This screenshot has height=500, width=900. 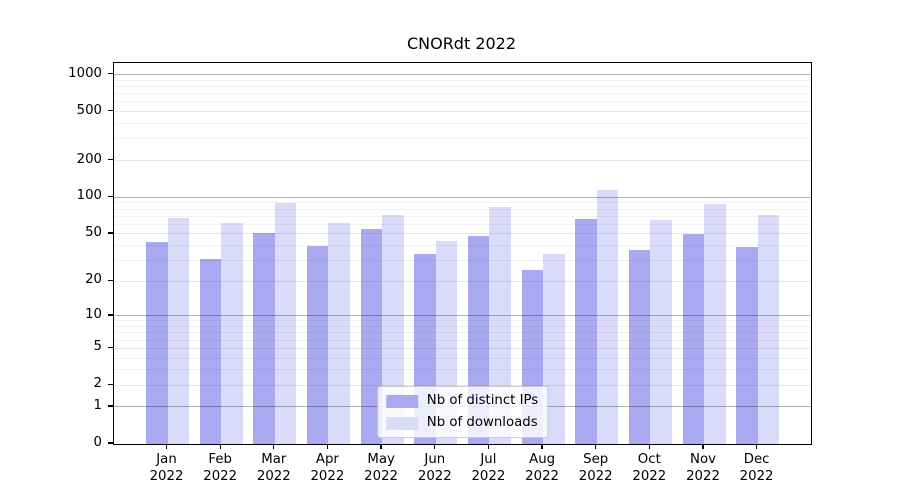 What do you see at coordinates (768, 329) in the screenshot?
I see `bar-dec-downloads` at bounding box center [768, 329].